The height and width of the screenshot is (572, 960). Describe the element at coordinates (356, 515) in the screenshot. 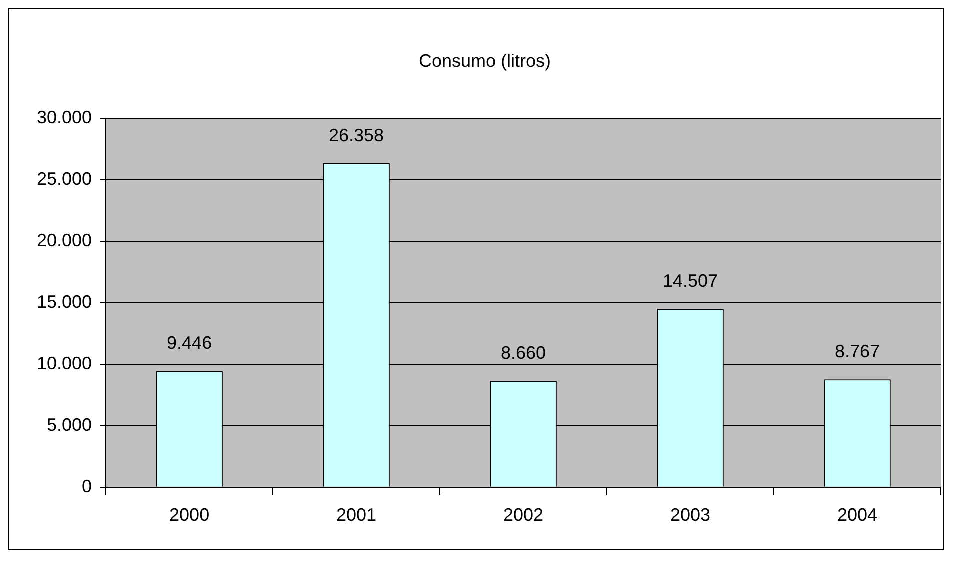

I see `x-tick-label: 2001` at that location.